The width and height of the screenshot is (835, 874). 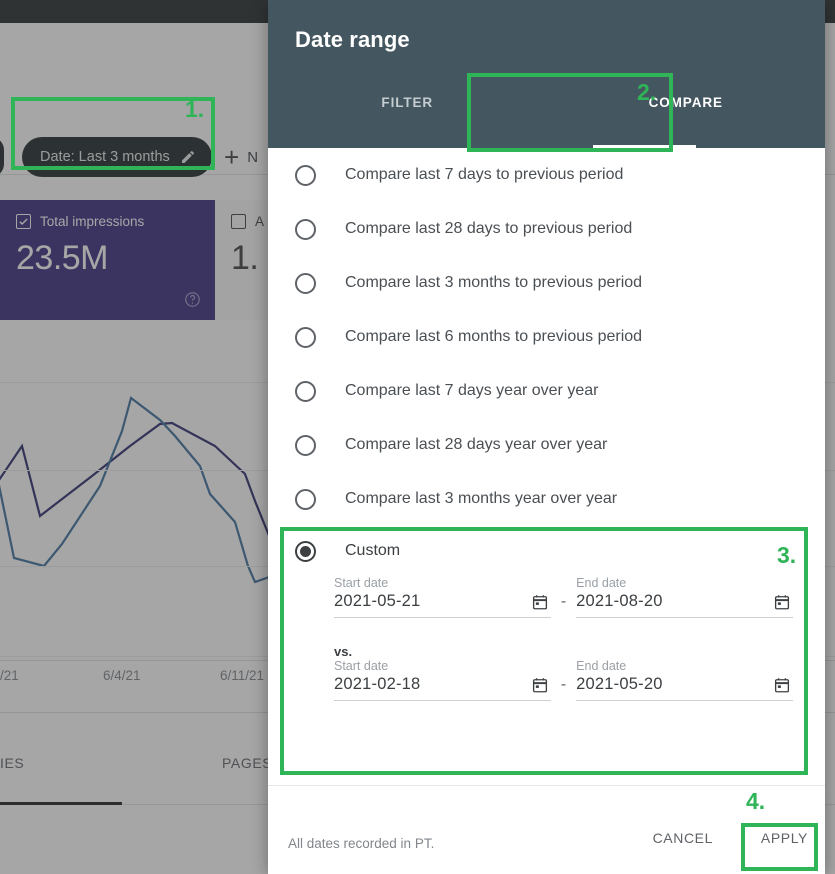 What do you see at coordinates (192, 299) in the screenshot?
I see `help-circle-icon` at bounding box center [192, 299].